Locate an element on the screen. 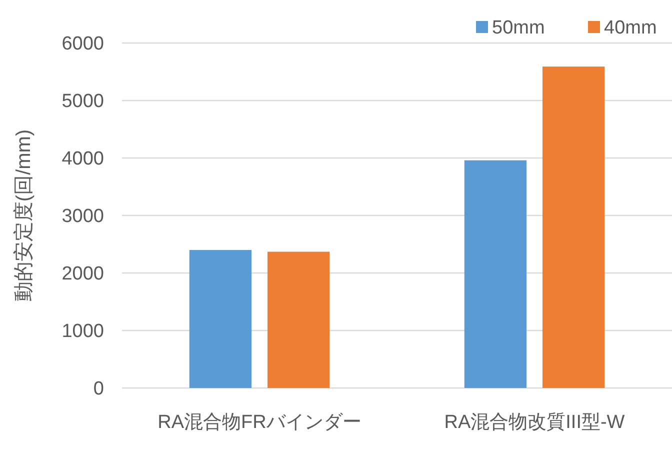  x-tick-label: RA混合物改質III型-W is located at coordinates (534, 422).